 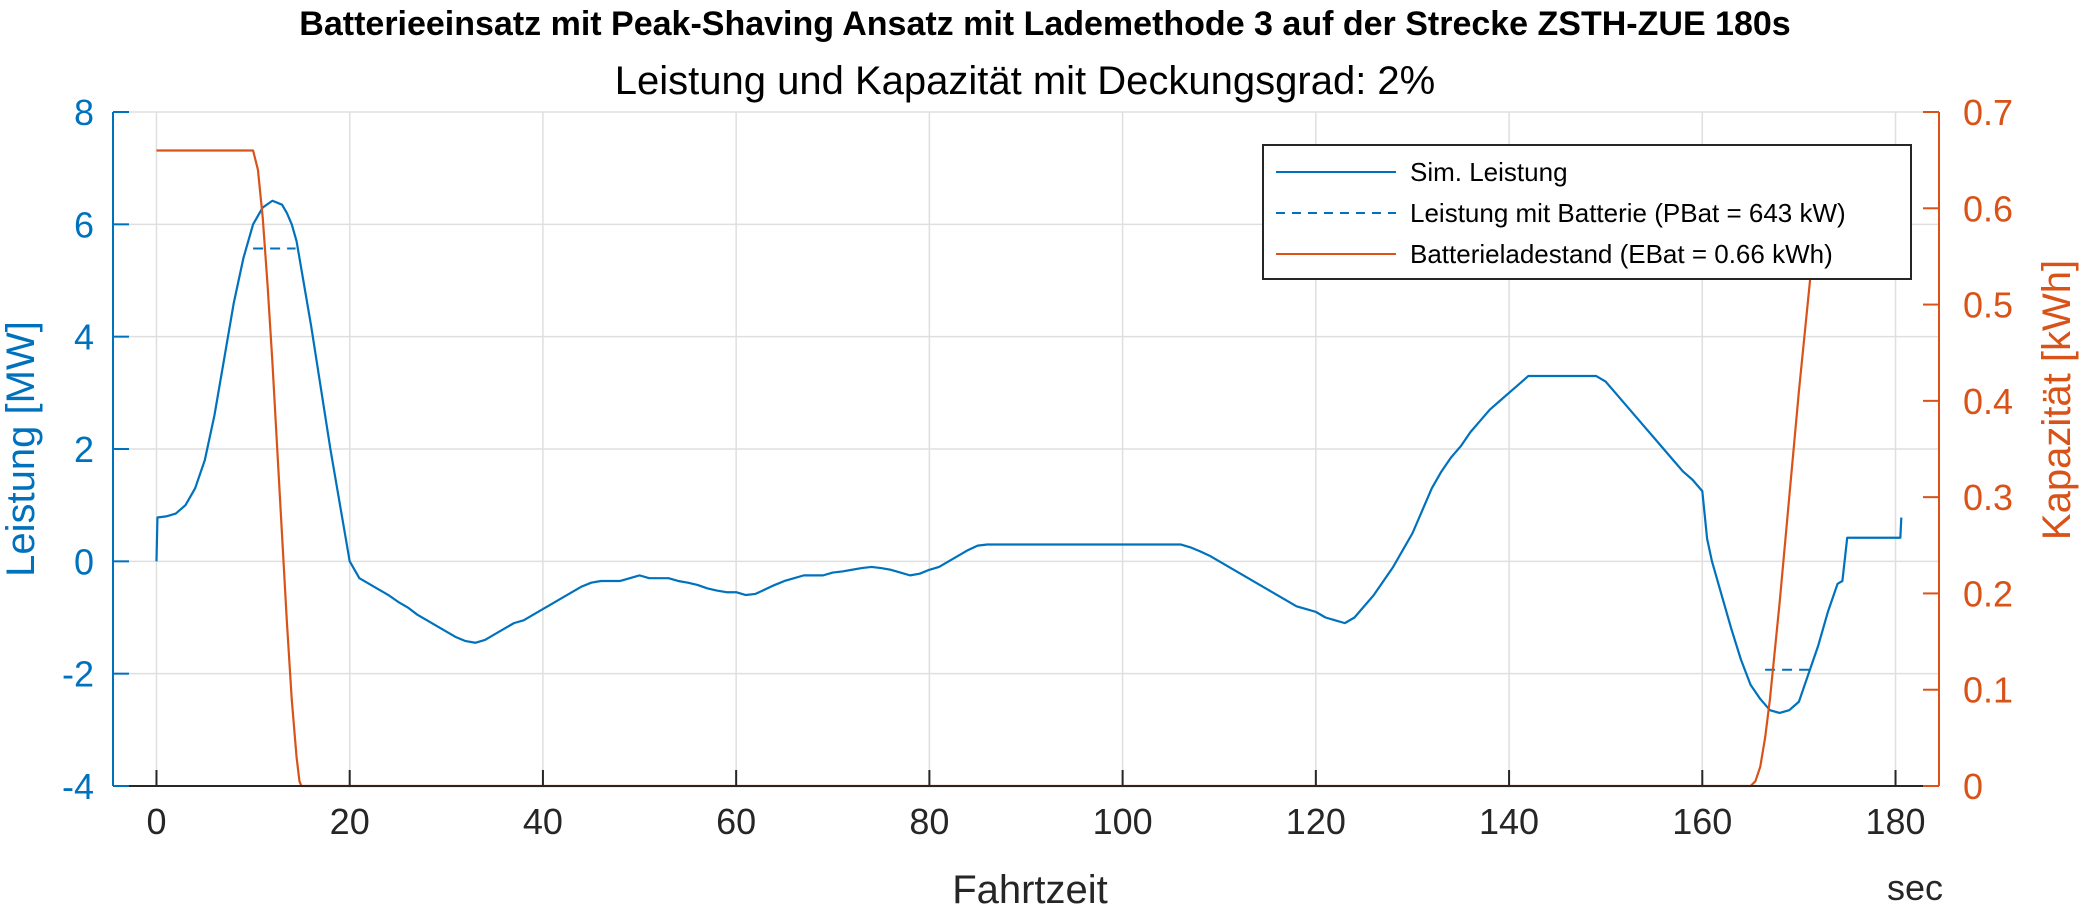 I want to click on x-tick-label-8: 160, so click(x=1702, y=821).